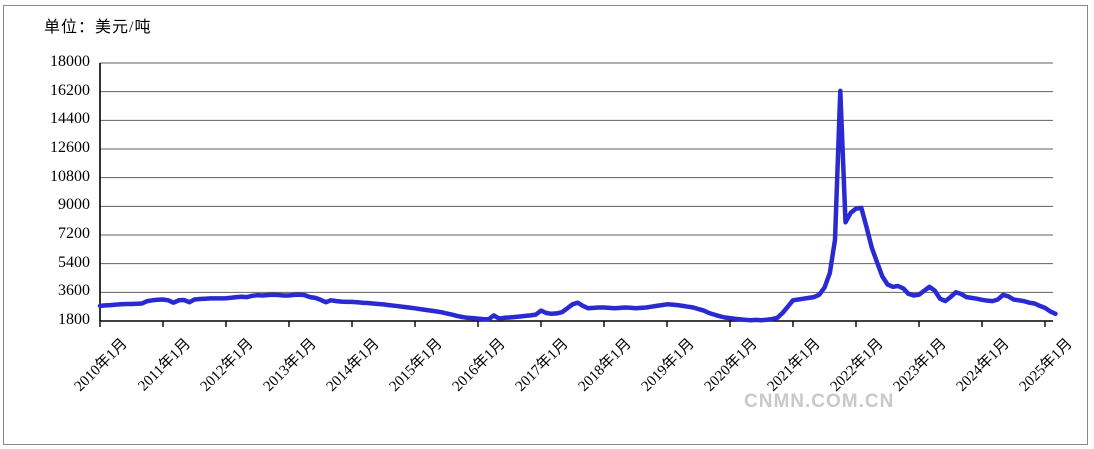 This screenshot has width=1094, height=449. I want to click on y-axis-label: 5400, so click(74, 262).